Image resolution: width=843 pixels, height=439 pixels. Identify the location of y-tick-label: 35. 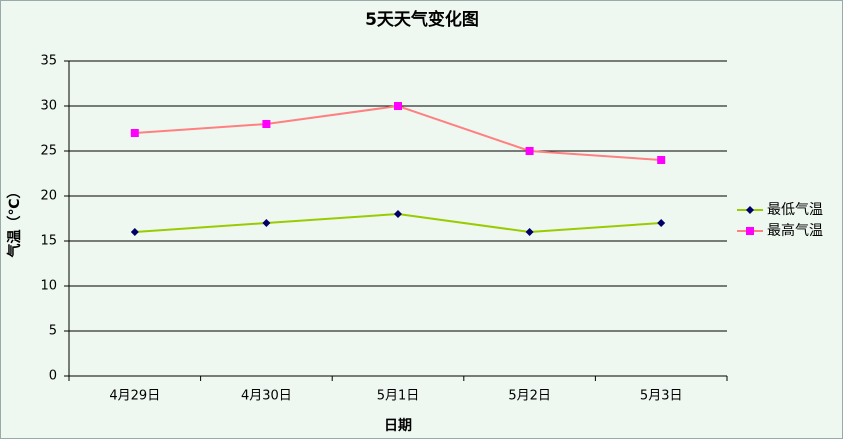
(48, 61).